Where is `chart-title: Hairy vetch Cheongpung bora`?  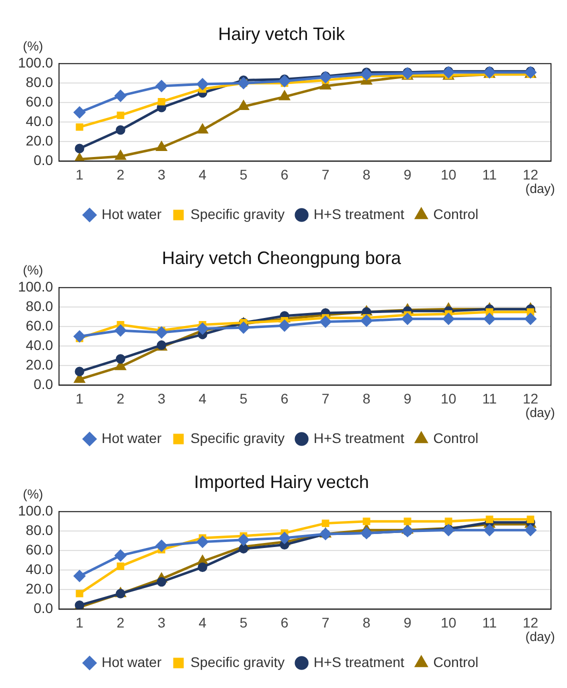
chart-title: Hairy vetch Cheongpung bora is located at coordinates (282, 258).